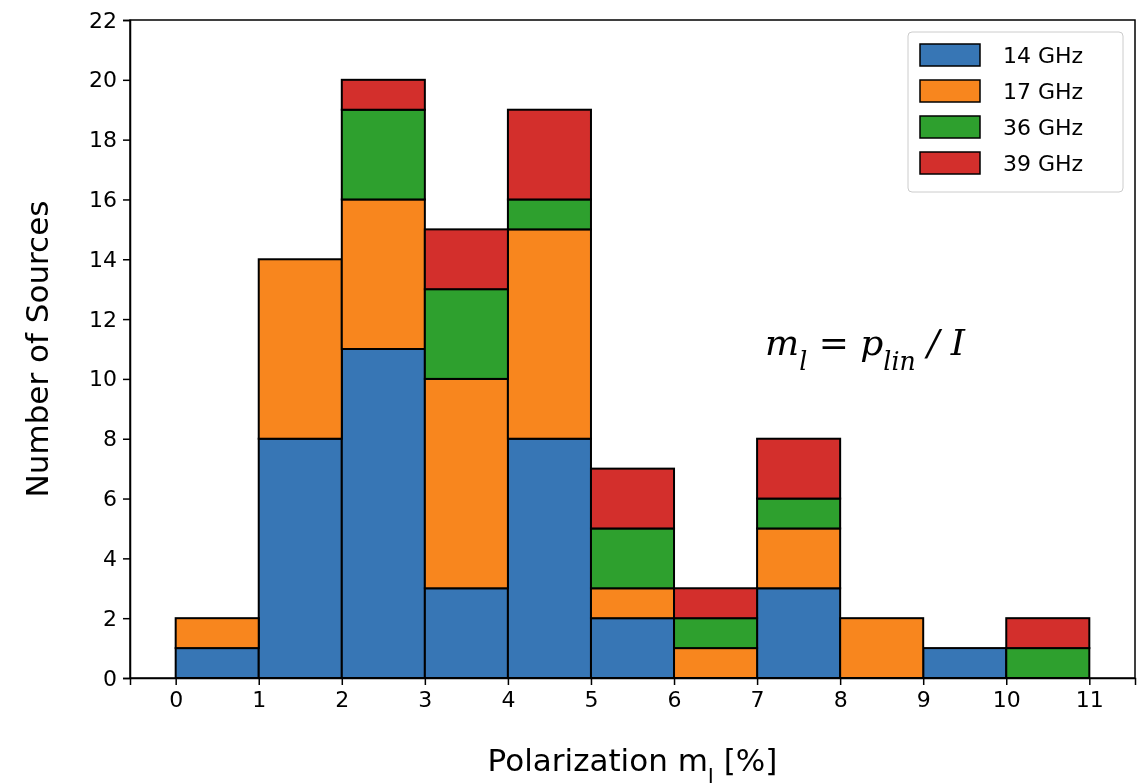  Describe the element at coordinates (110, 558) in the screenshot. I see `y-tick-label: 4` at that location.